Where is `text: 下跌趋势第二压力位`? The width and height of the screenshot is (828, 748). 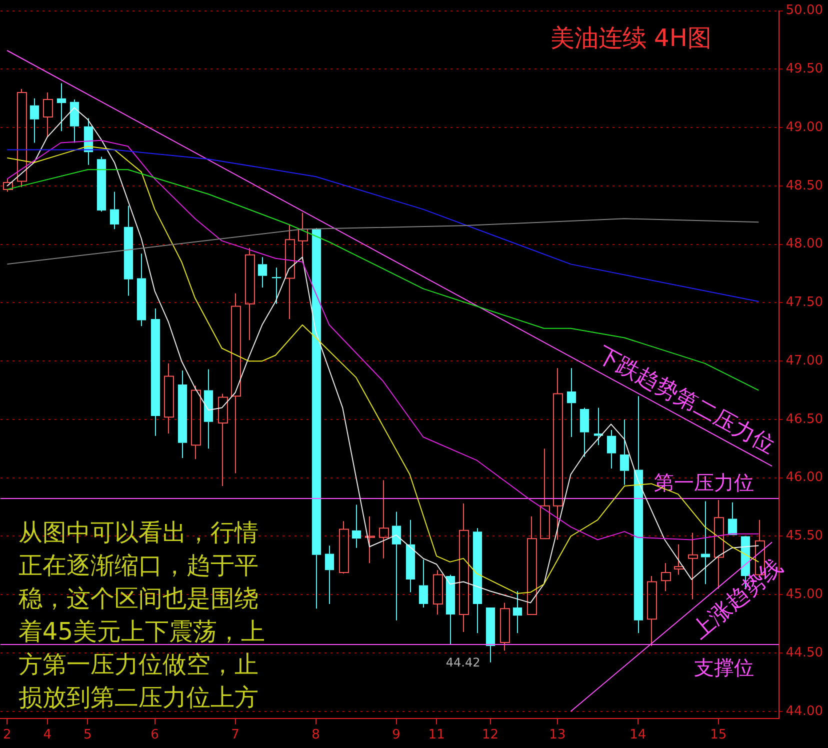
text: 下跌趋势第二压力位 is located at coordinates (685, 400).